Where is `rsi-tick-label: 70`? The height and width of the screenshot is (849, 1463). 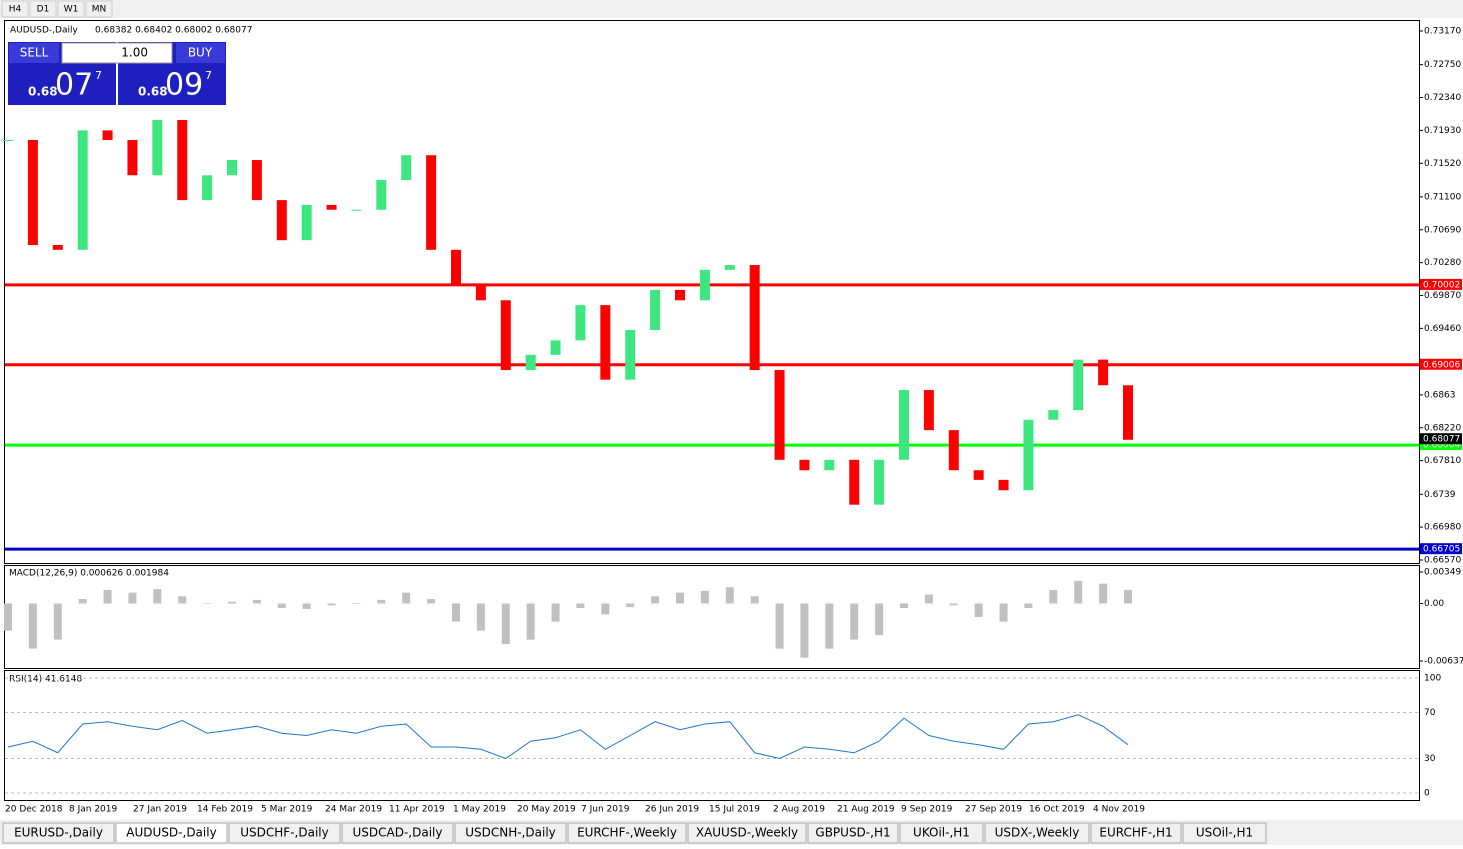
rsi-tick-label: 70 is located at coordinates (1430, 713).